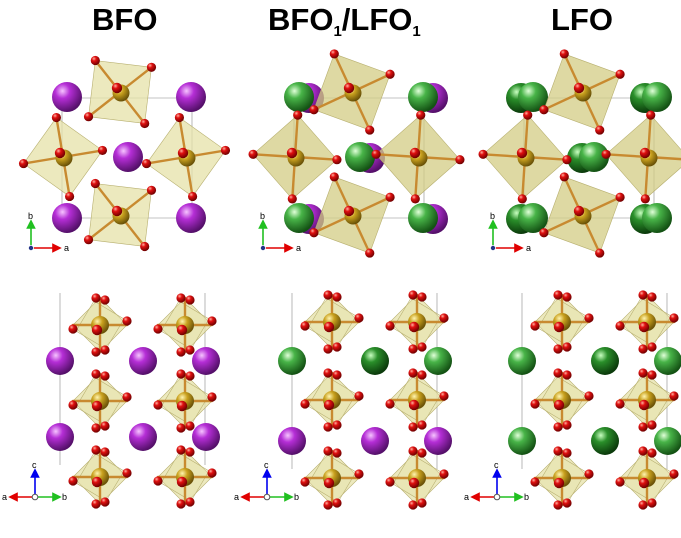 The width and height of the screenshot is (681, 538). I want to click on panel-side-bfo: c a b, so click(111, 401).